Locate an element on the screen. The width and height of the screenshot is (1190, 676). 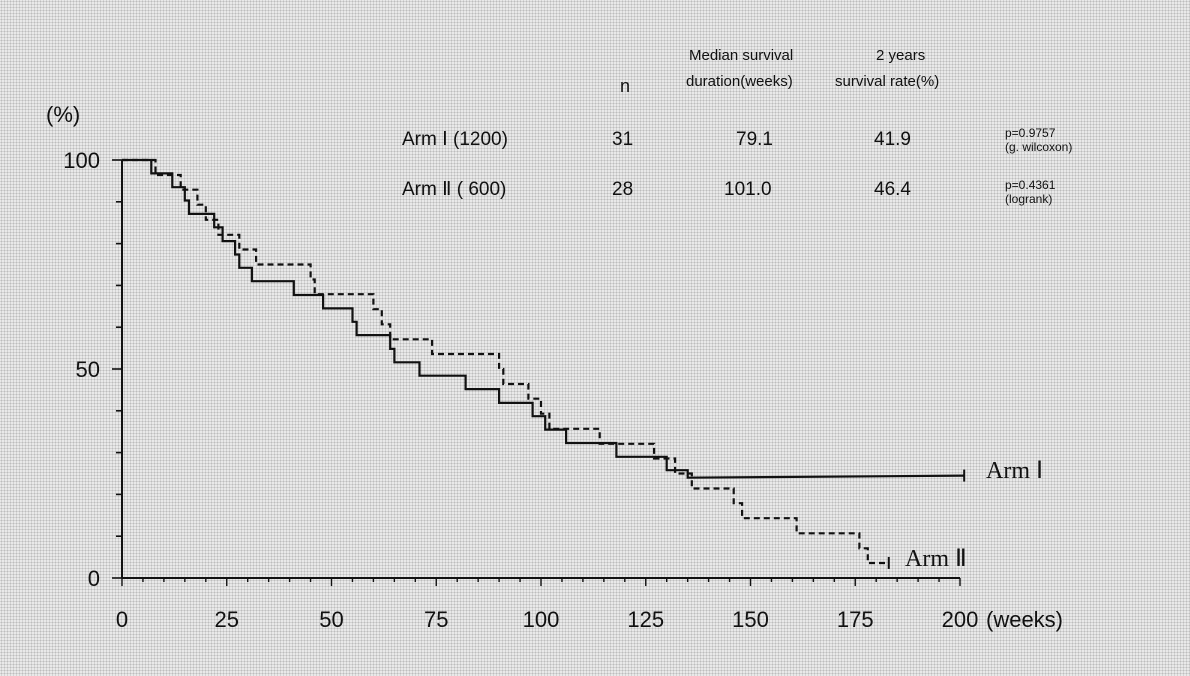
pvalue-1: p=0.9757 is located at coordinates (1030, 133).